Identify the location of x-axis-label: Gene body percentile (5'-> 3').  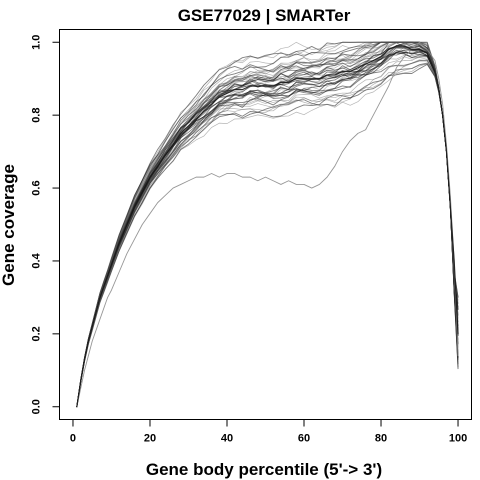
(264, 469).